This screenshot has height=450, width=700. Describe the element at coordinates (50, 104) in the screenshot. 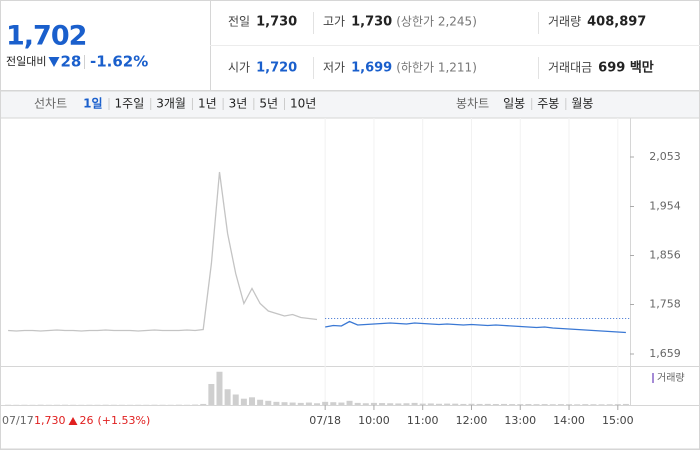

I see `line-chart-label: 선차트` at that location.